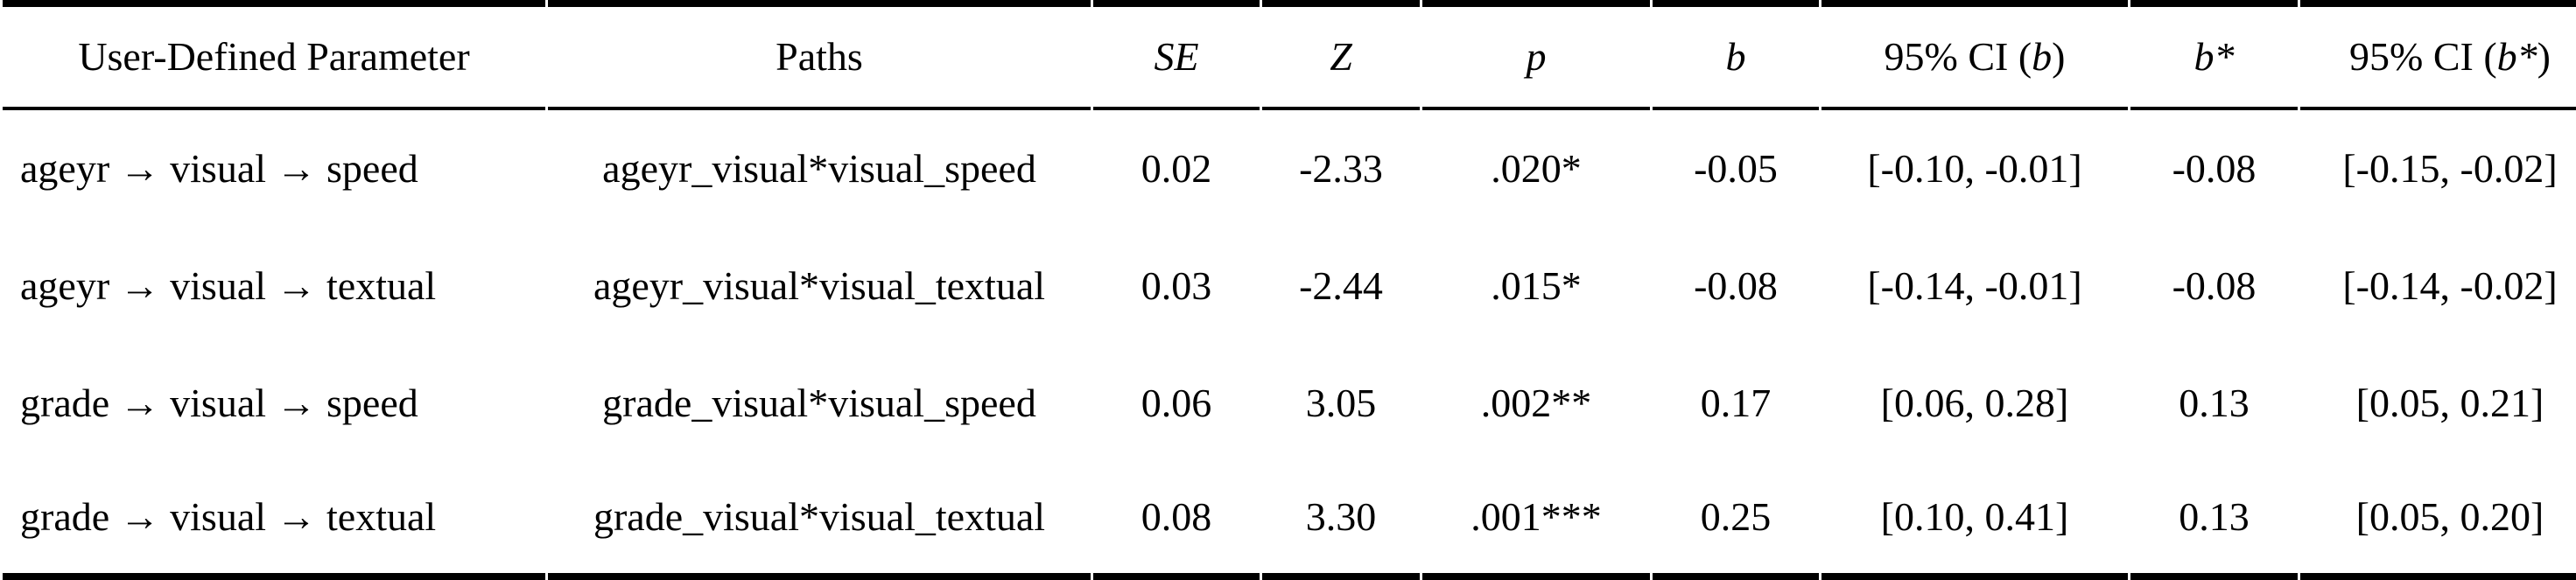 Image resolution: width=2576 pixels, height=580 pixels. What do you see at coordinates (1974, 168) in the screenshot?
I see `cell-ci-b: [-0.10, -0.01]` at bounding box center [1974, 168].